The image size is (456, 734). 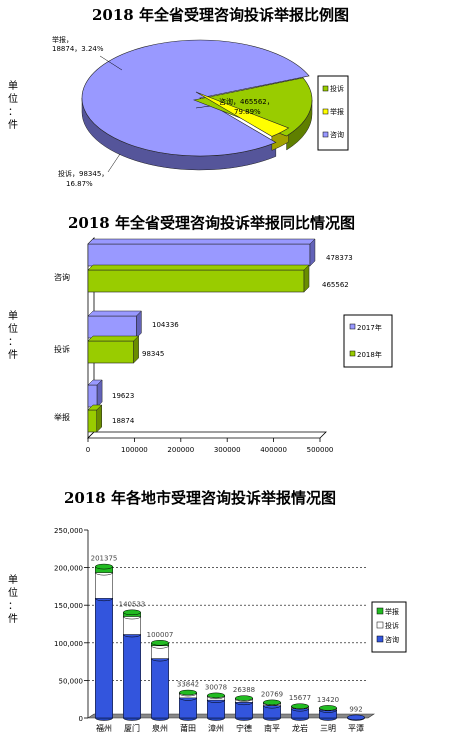 What do you see at coordinates (62, 417) in the screenshot?
I see `category-label-jubao: 举报` at bounding box center [62, 417].